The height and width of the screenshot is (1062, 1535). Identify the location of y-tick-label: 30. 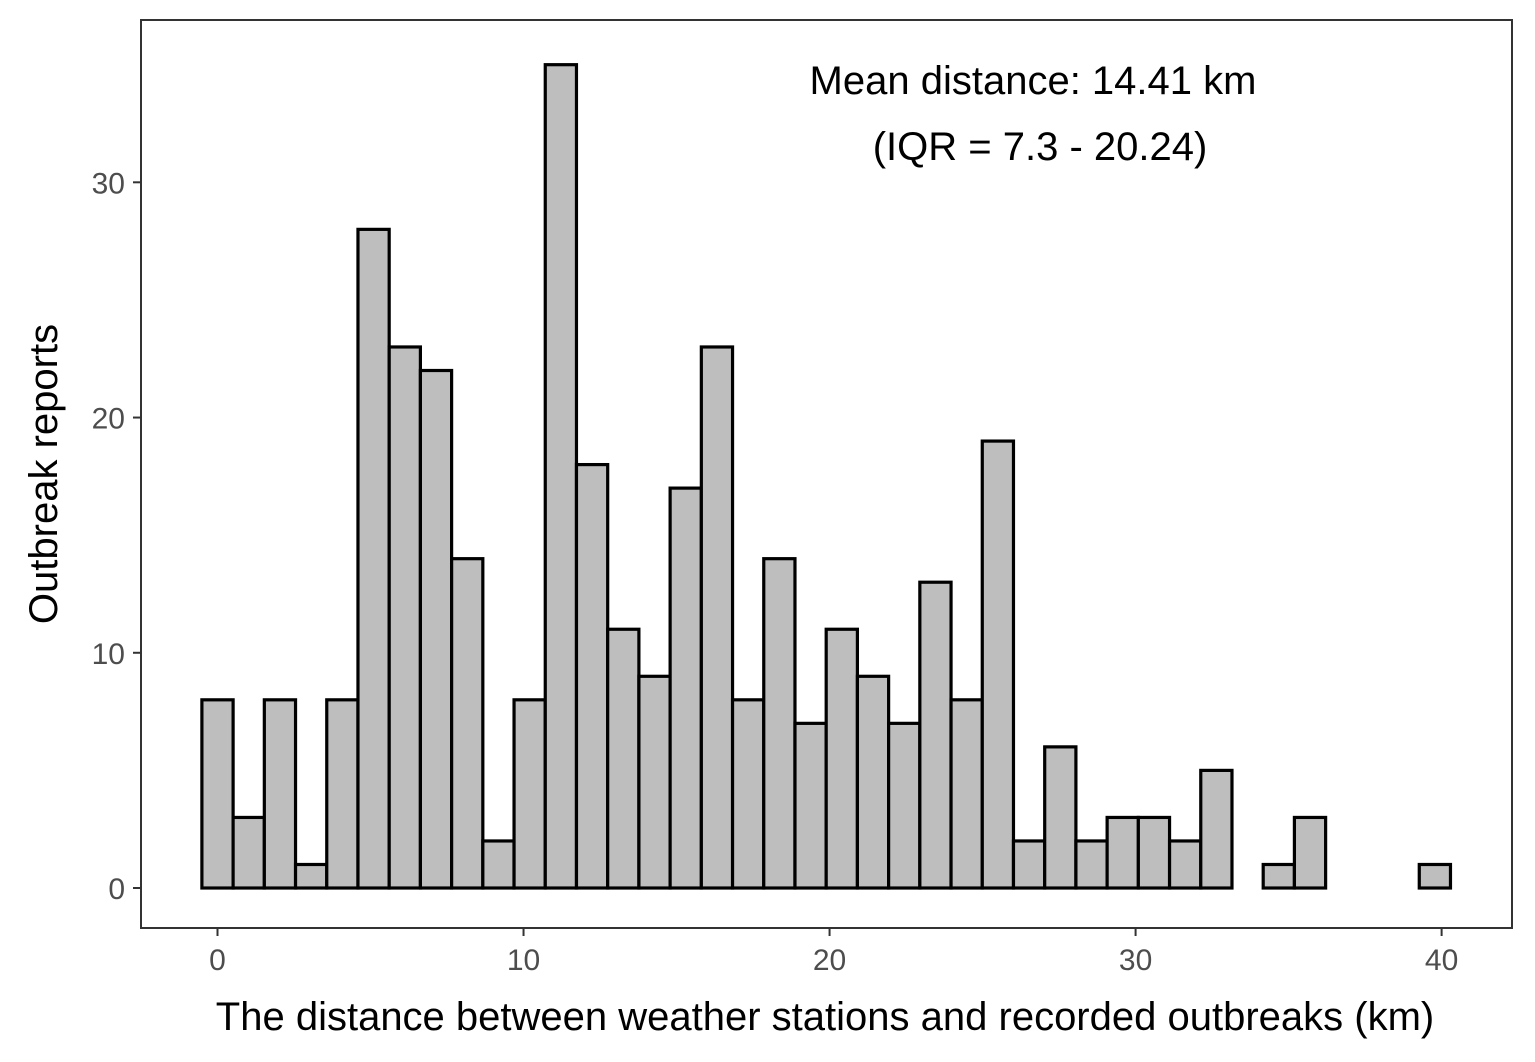
(108, 183).